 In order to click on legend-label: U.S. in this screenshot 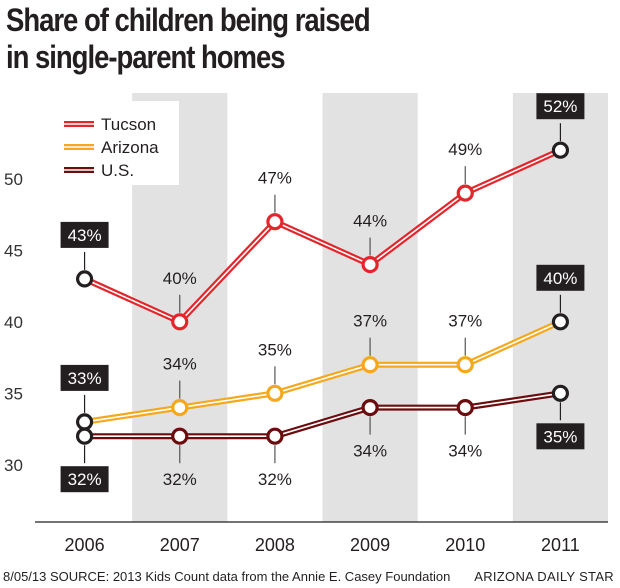, I will do `click(117, 170)`.